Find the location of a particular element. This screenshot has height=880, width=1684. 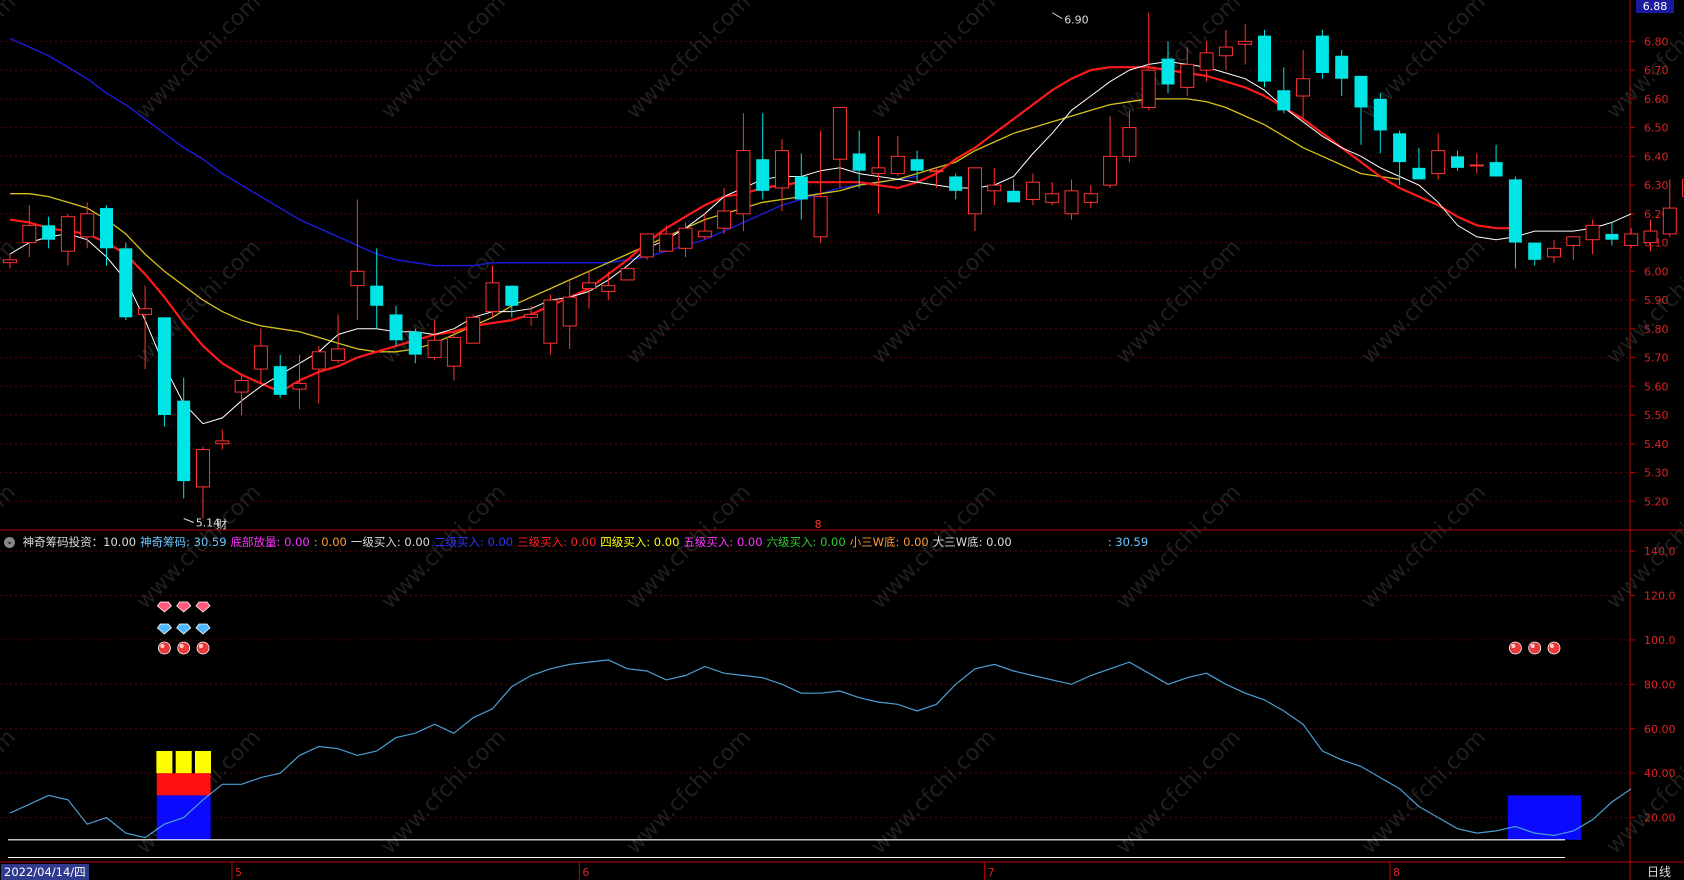

legend-label: 小三W底: is located at coordinates (876, 542).